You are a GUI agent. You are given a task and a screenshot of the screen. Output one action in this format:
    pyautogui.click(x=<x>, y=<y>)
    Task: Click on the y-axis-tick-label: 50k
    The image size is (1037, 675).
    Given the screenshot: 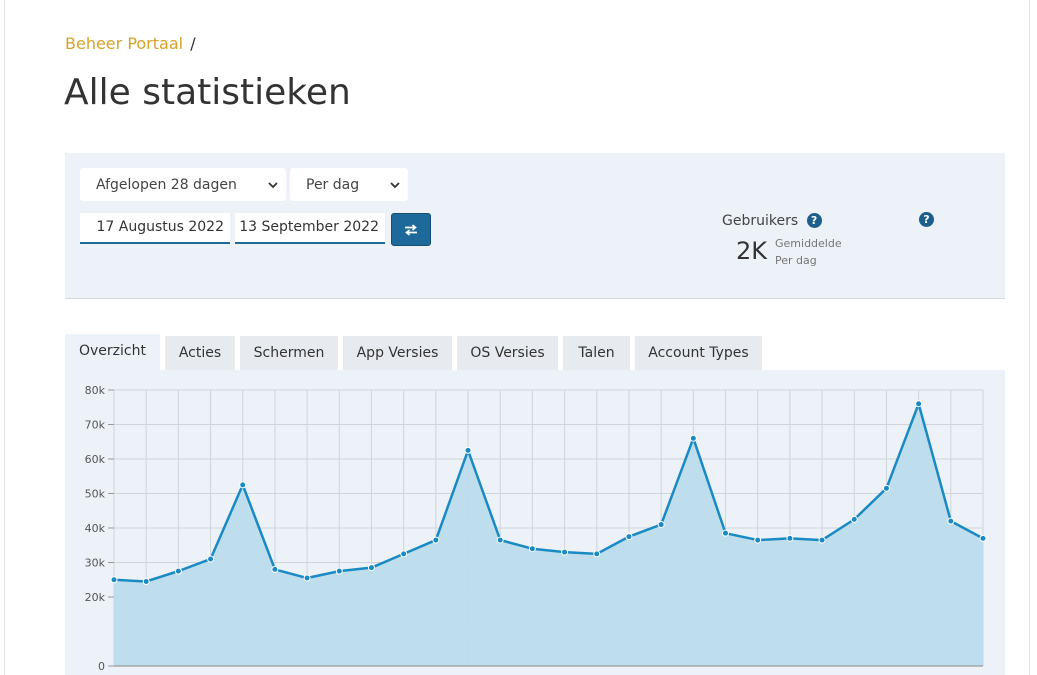 What is the action you would take?
    pyautogui.click(x=95, y=494)
    